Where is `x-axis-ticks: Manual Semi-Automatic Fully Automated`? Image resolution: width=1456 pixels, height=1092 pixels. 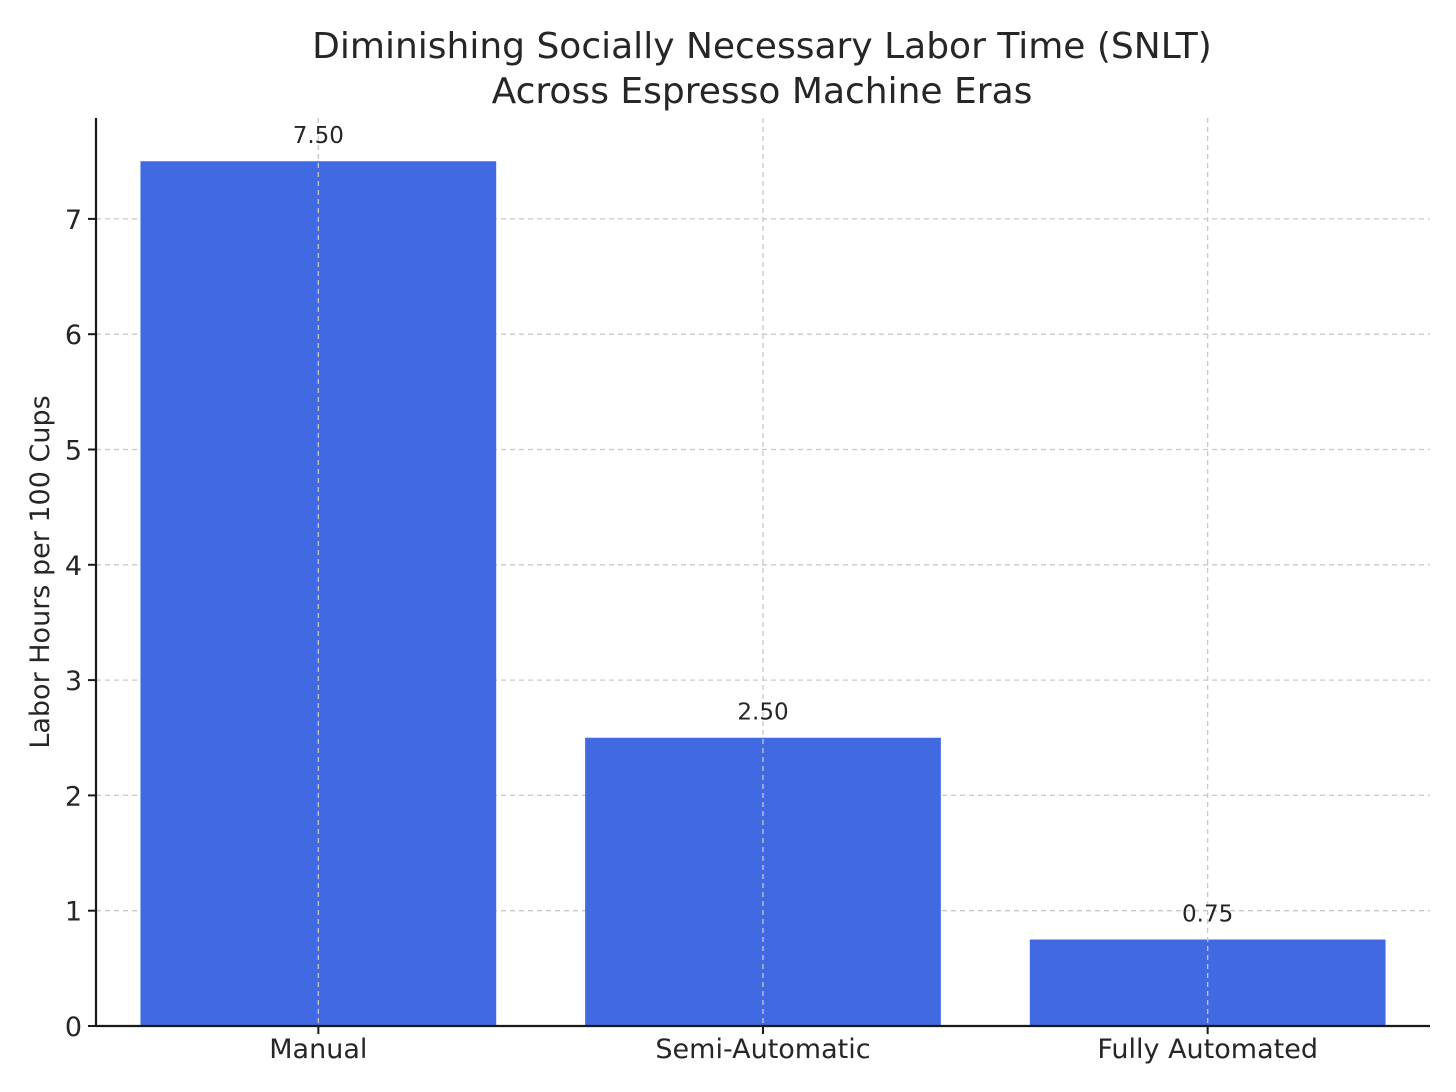
x-axis-ticks: Manual Semi-Automatic Fully Automated is located at coordinates (793, 1045).